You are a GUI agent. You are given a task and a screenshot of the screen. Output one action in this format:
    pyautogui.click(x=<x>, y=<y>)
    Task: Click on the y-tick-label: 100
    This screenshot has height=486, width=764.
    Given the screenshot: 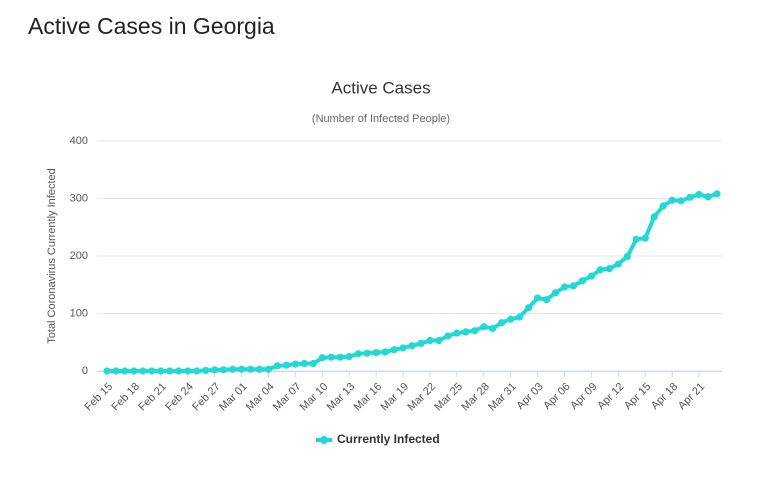 What is the action you would take?
    pyautogui.click(x=79, y=313)
    